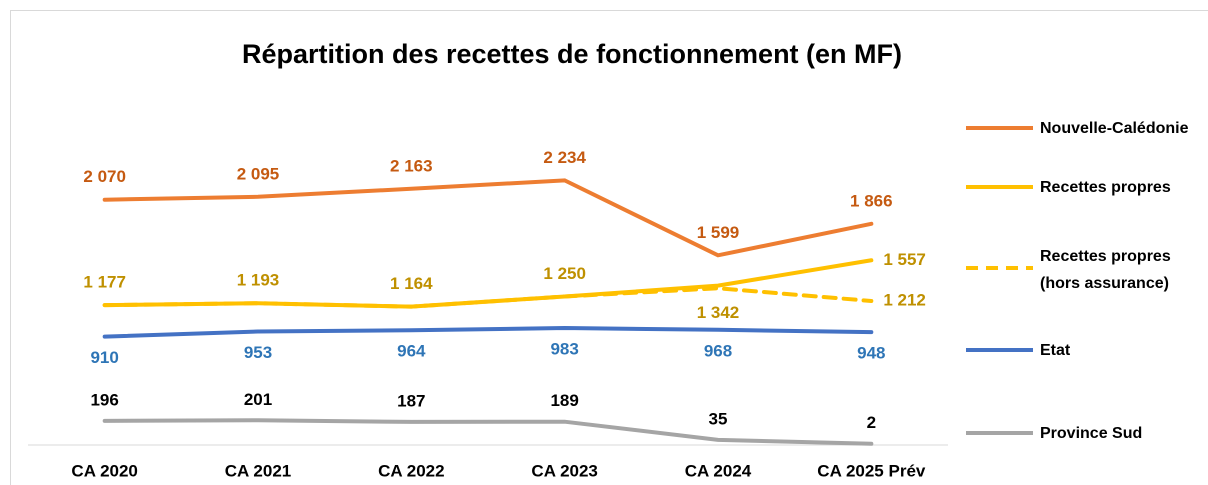 The image size is (1208, 485). Describe the element at coordinates (411, 283) in the screenshot. I see `data-label: 1 164` at that location.